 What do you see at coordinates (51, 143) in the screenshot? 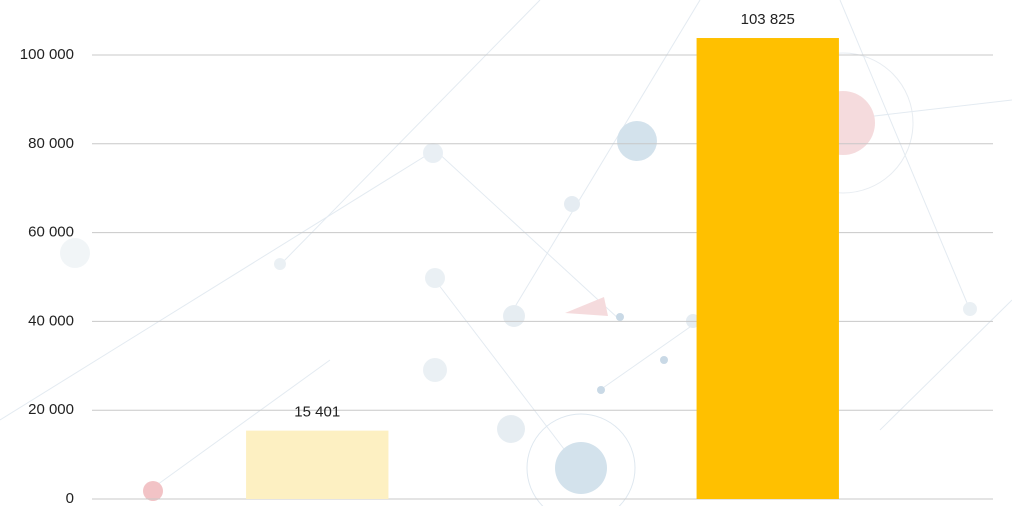
I see `y-tick-label: 80 000` at bounding box center [51, 143].